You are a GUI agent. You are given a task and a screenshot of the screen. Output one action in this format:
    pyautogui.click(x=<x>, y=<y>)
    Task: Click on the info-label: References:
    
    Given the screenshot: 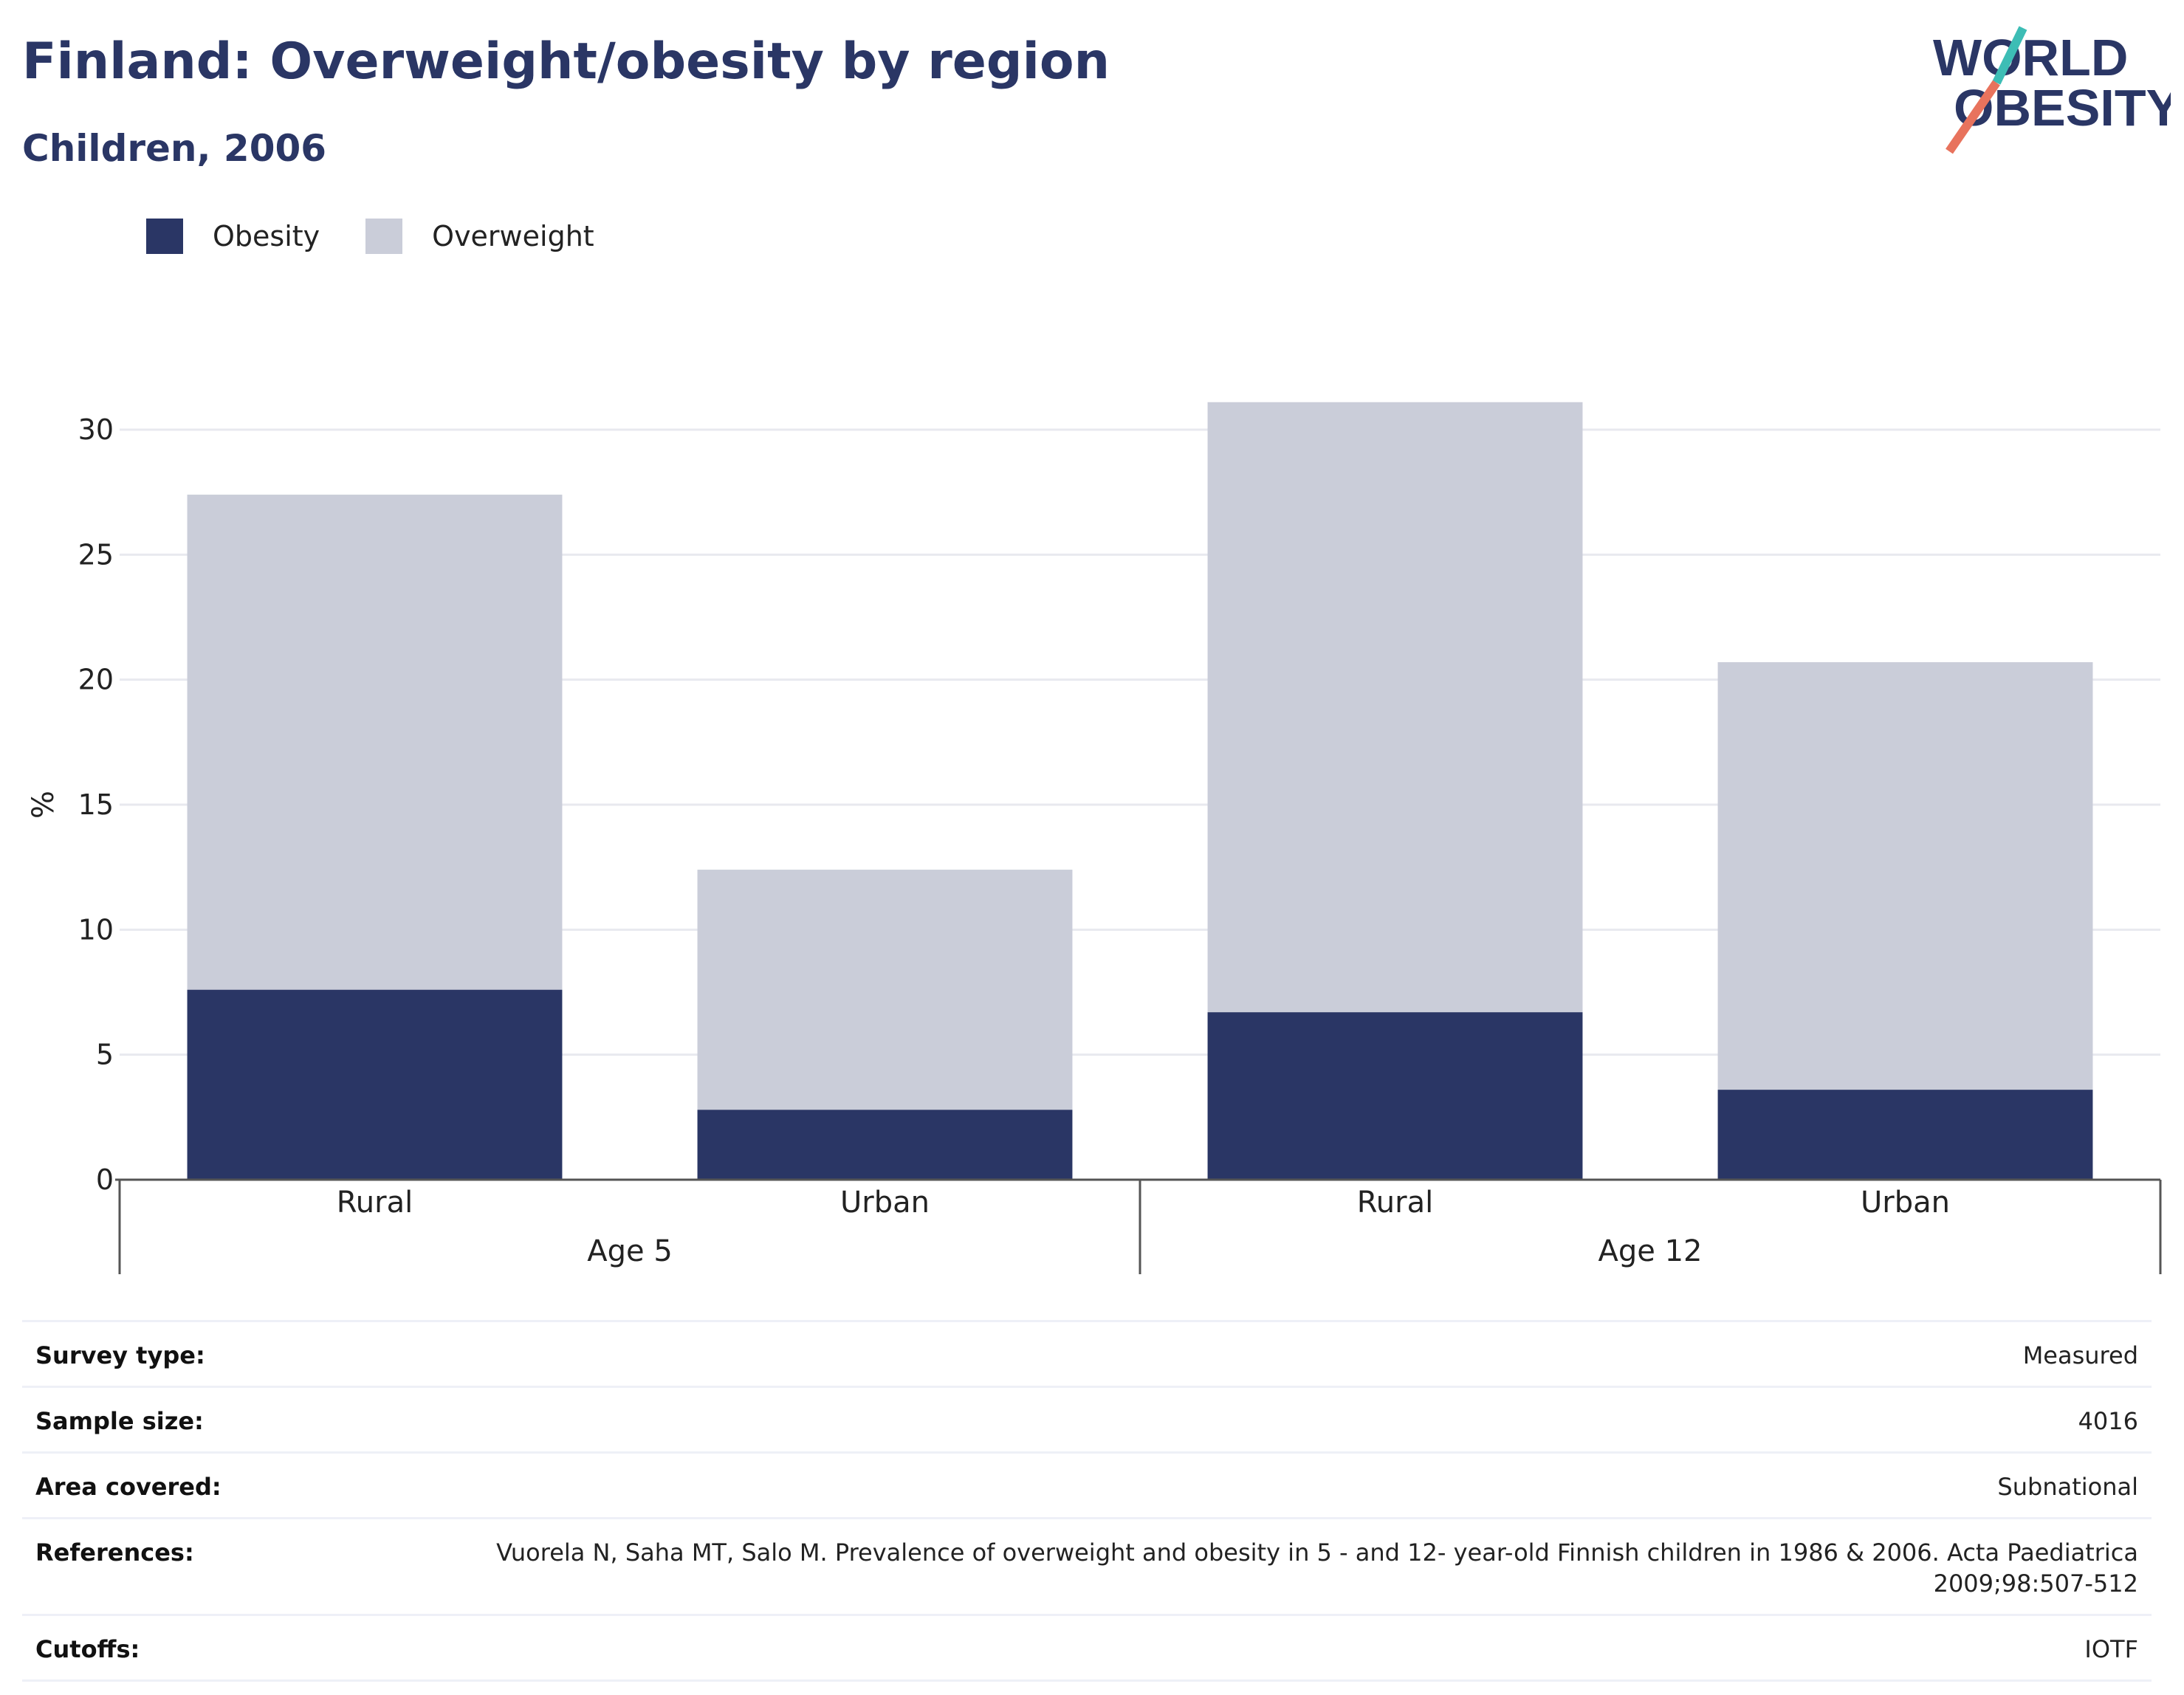 What is the action you would take?
    pyautogui.click(x=114, y=1552)
    